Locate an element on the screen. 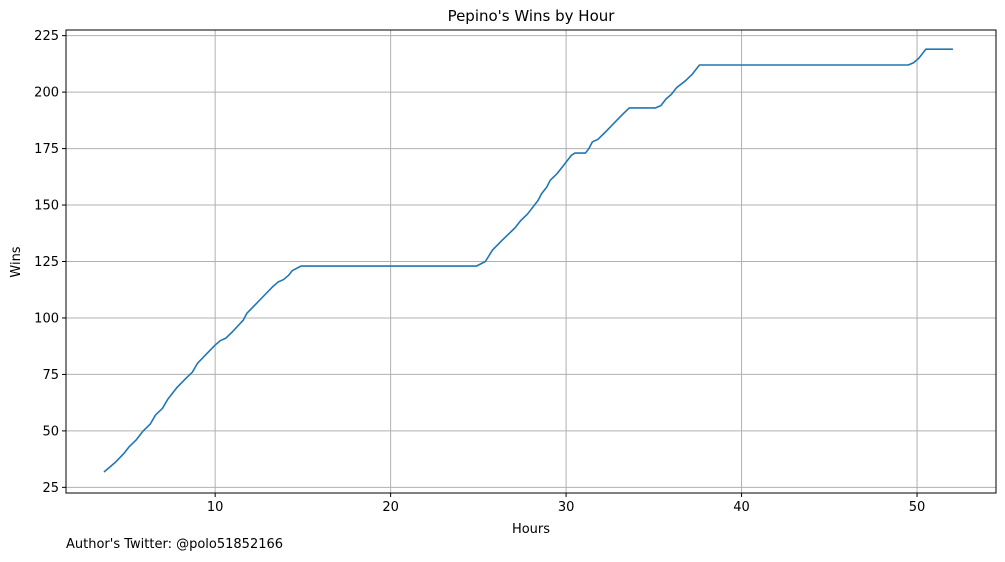 The image size is (1005, 562). x-axis-label: Hours is located at coordinates (531, 529).